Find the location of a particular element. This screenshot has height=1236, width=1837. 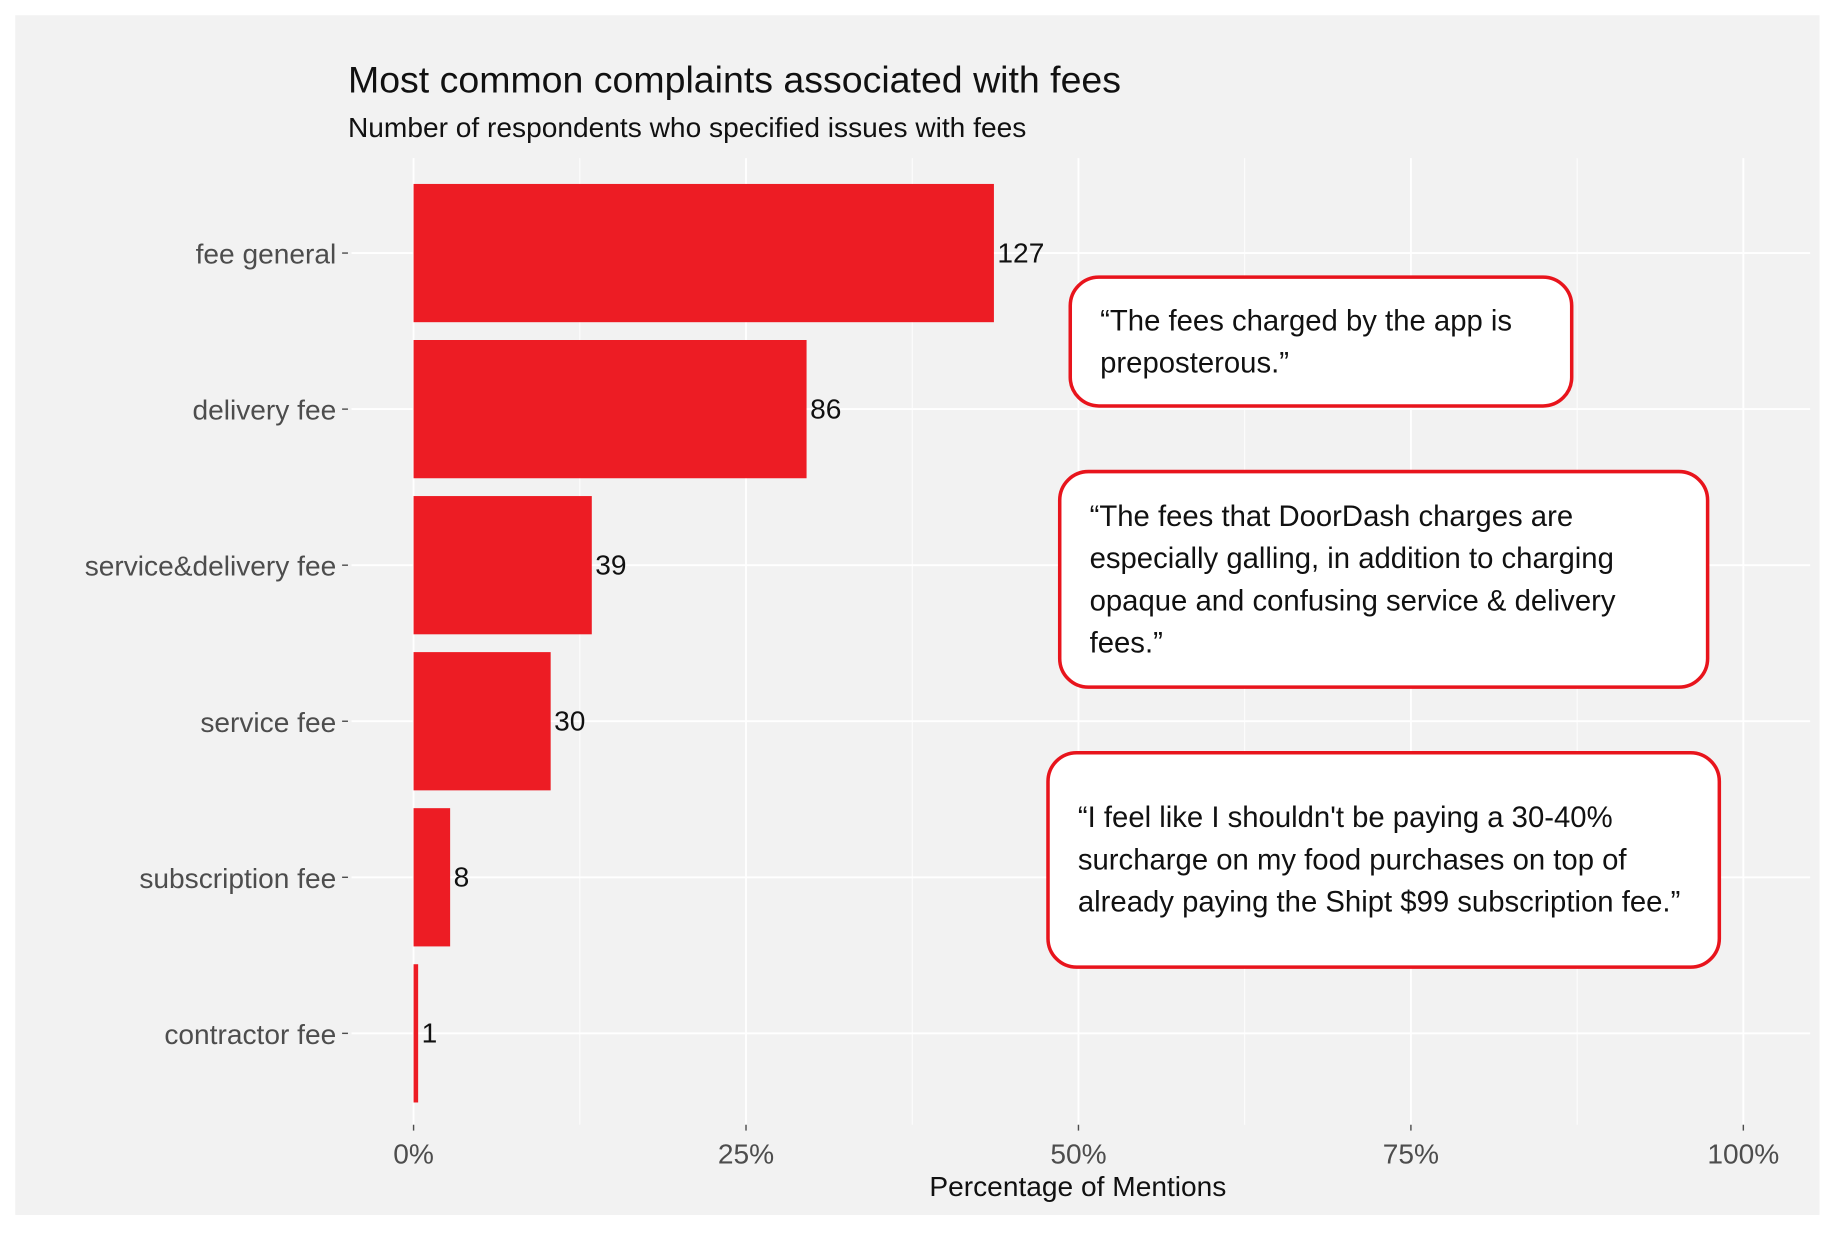

x-tick-label: 50% is located at coordinates (1078, 1153).